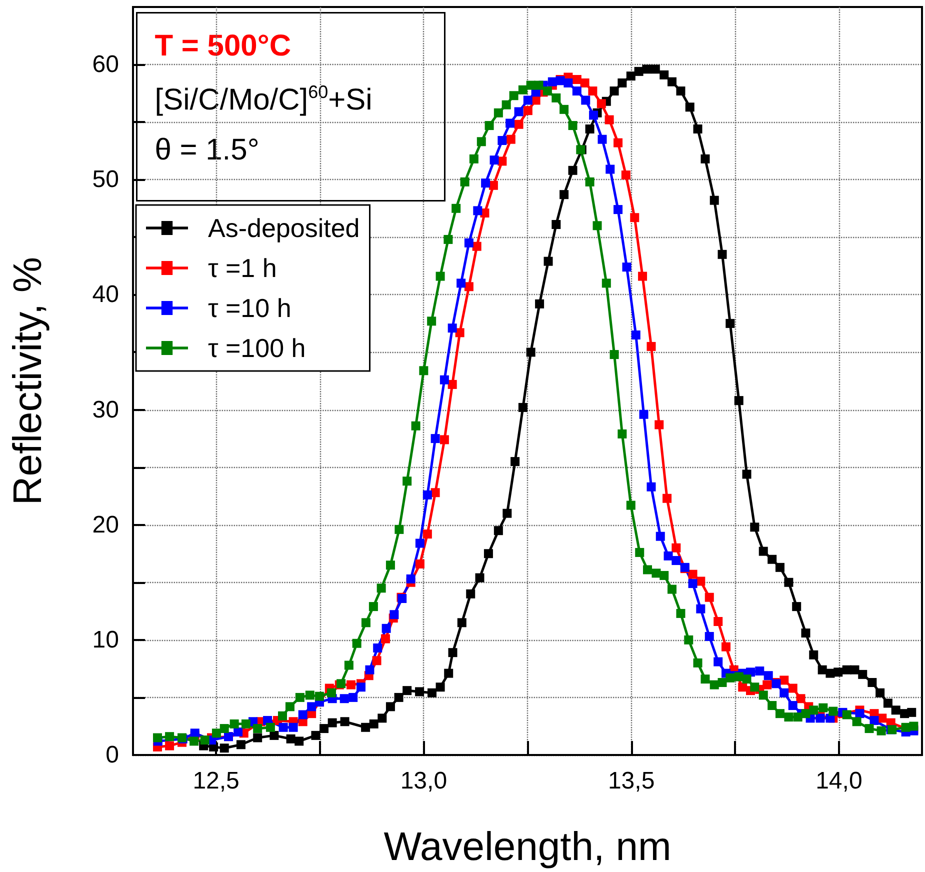 The width and height of the screenshot is (925, 872). What do you see at coordinates (250, 308) in the screenshot?
I see `legend-label: τ =10 h` at bounding box center [250, 308].